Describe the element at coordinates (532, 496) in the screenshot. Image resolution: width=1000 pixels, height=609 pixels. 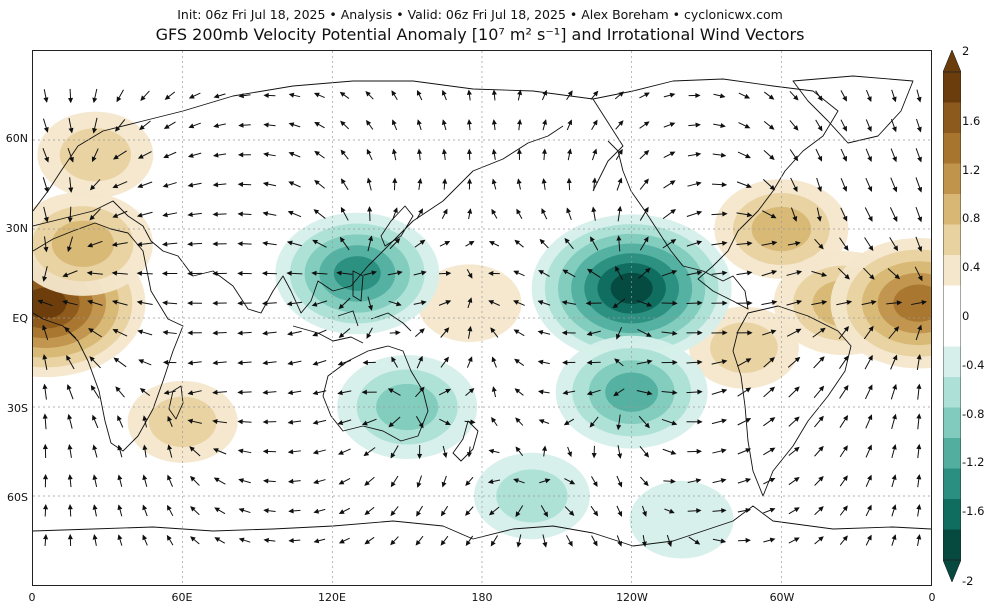
I see `anomaly-contour` at that location.